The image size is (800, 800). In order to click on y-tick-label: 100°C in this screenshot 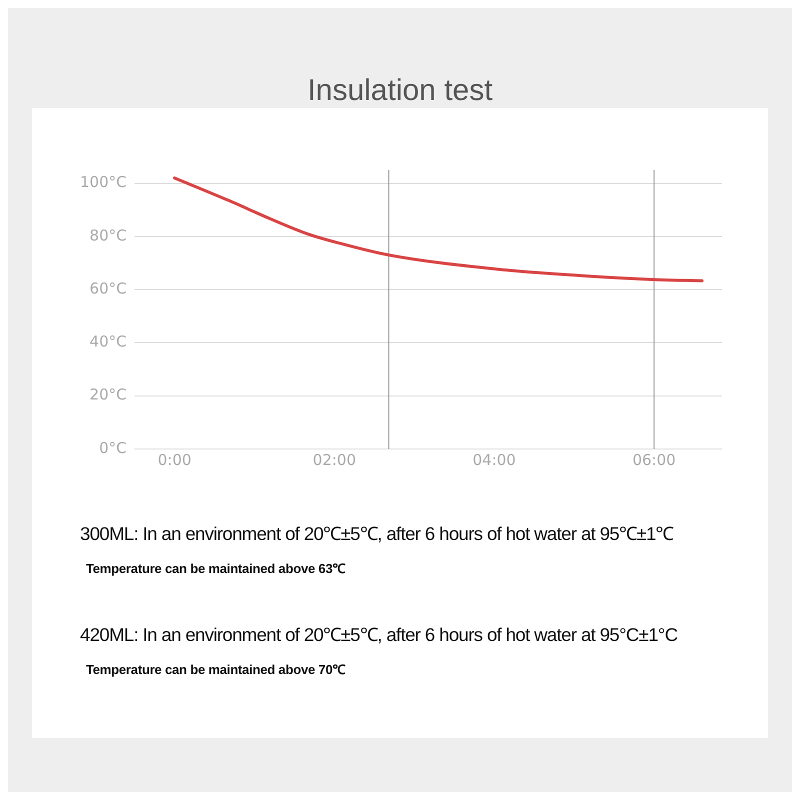, I will do `click(103, 182)`.